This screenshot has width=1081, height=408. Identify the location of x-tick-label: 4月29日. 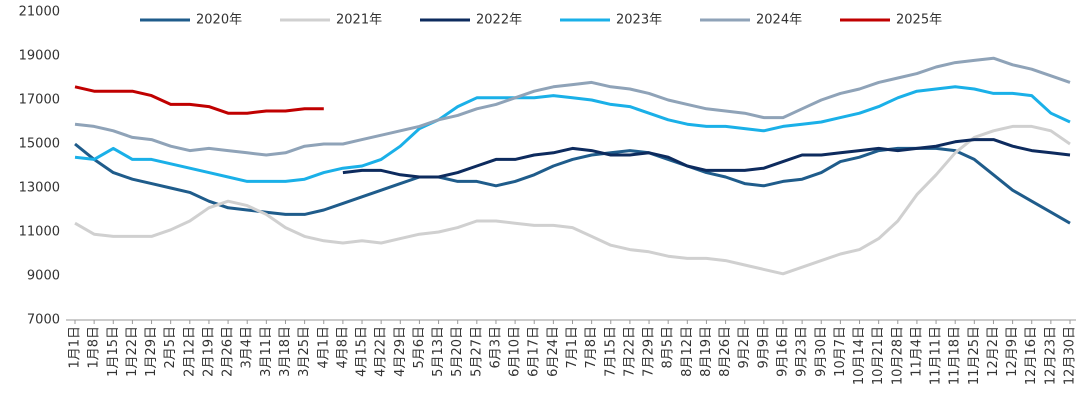
(400, 351).